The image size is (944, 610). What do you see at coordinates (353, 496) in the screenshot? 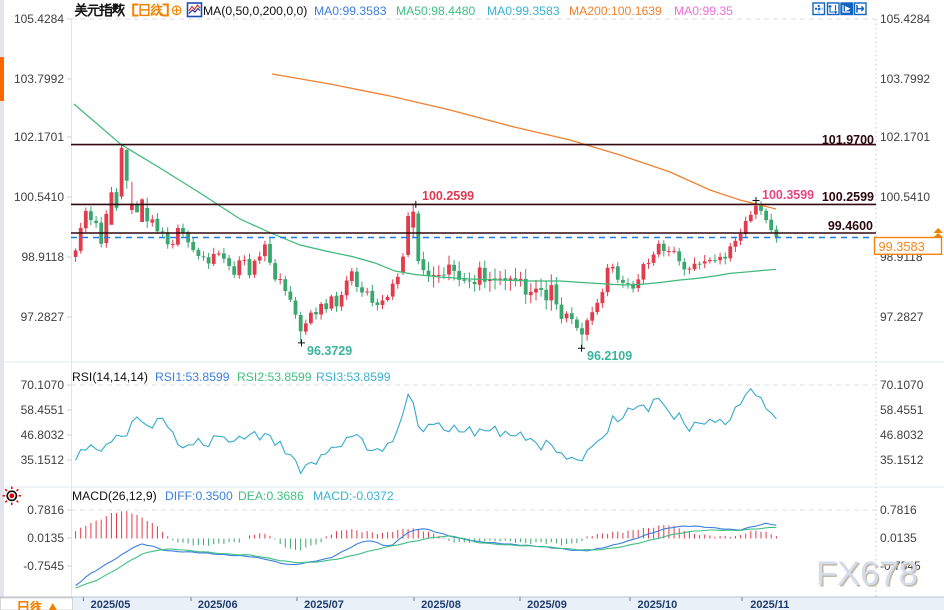
I see `svg-text: MACD:-0.0372` at bounding box center [353, 496].